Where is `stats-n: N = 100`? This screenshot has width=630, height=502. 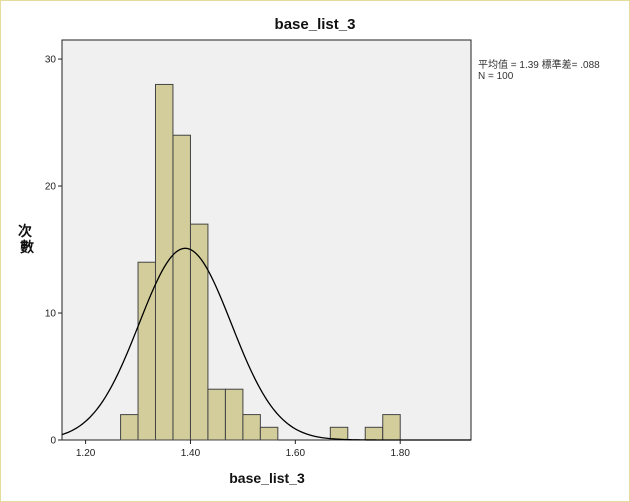
stats-n: N = 100 is located at coordinates (496, 76).